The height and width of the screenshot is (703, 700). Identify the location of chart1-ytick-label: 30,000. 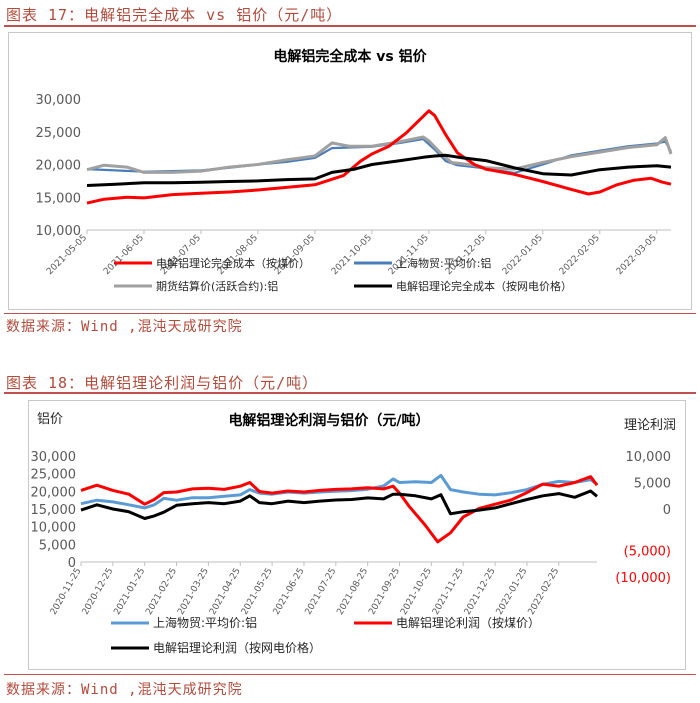
(59, 100).